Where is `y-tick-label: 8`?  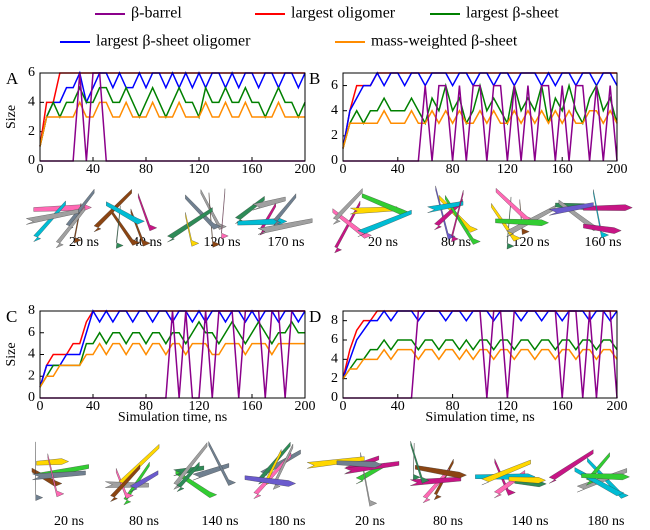 y-tick-label: 8 is located at coordinates (334, 320).